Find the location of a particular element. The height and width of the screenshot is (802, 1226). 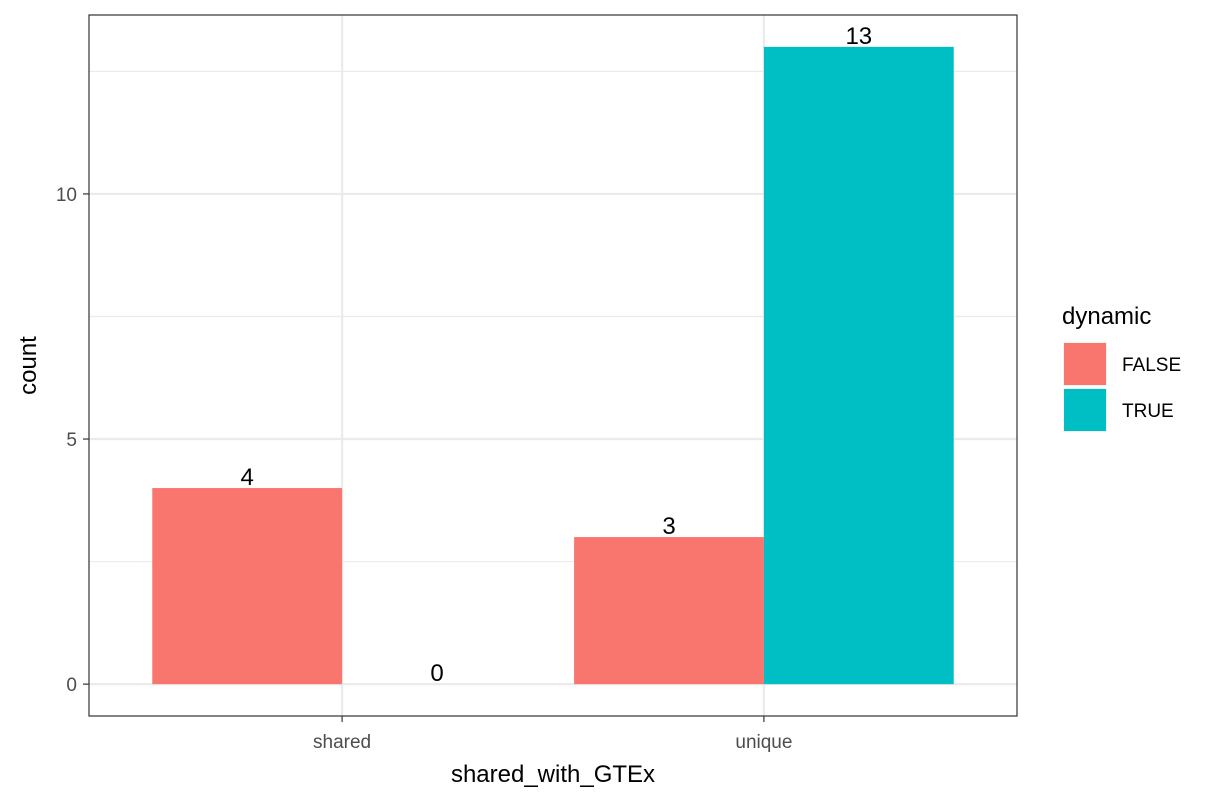

y-axis-title: count is located at coordinates (28, 365).